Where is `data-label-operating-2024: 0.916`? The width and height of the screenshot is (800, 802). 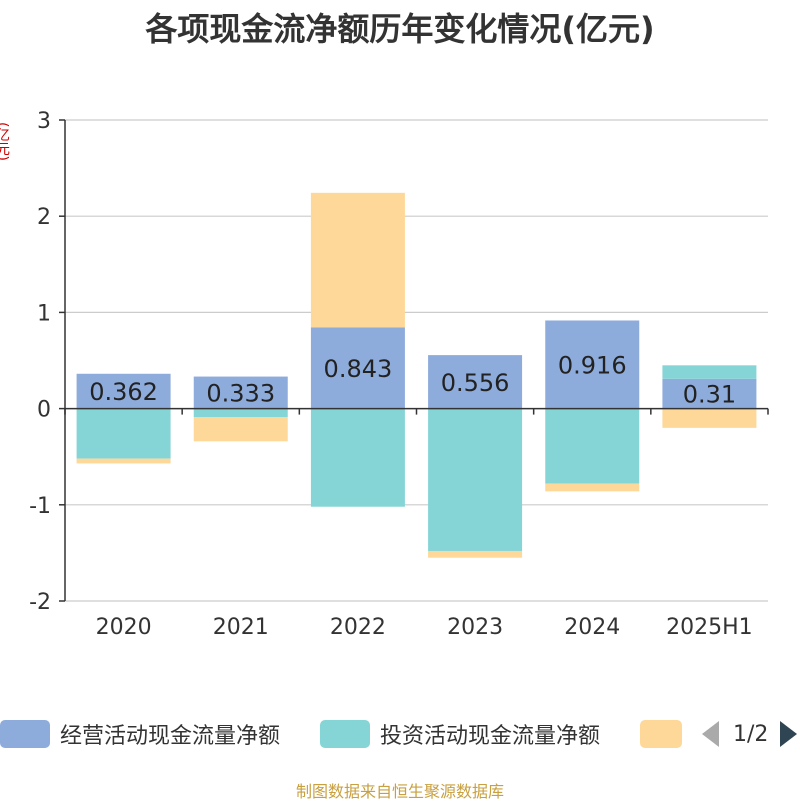 data-label-operating-2024: 0.916 is located at coordinates (592, 366).